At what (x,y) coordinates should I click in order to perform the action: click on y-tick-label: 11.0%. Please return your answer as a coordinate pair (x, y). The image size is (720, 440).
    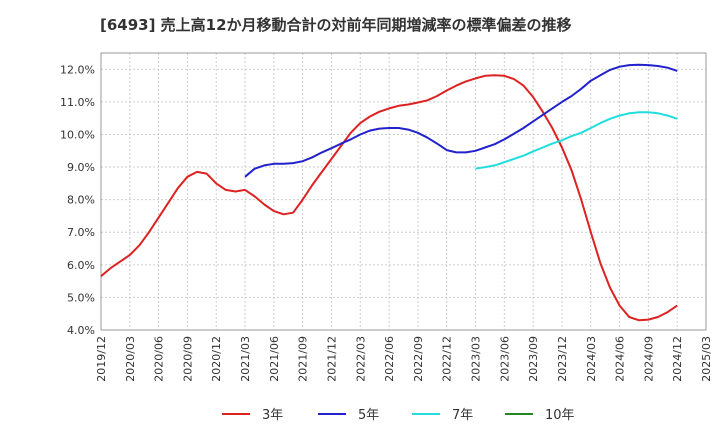
    Looking at the image, I should click on (77, 102).